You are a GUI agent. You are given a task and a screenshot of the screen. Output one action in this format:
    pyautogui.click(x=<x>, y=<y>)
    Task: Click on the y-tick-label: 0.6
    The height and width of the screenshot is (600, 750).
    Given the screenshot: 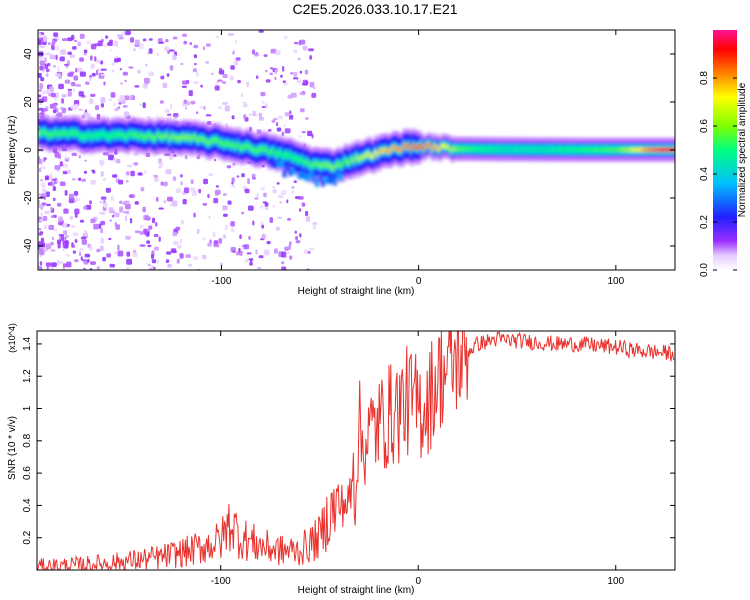 What is the action you would take?
    pyautogui.click(x=27, y=473)
    